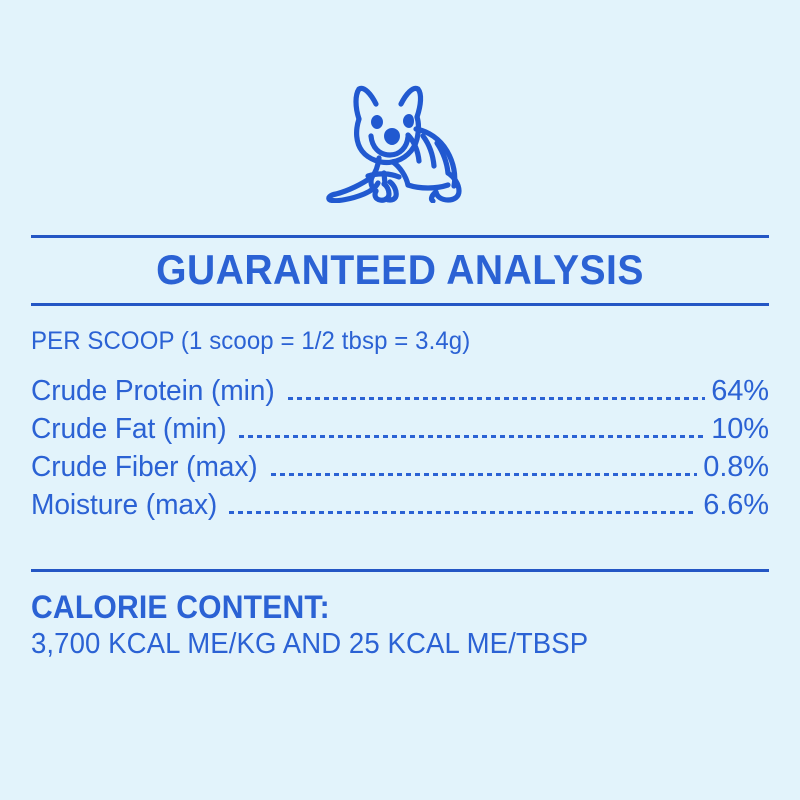 Image resolution: width=800 pixels, height=800 pixels. What do you see at coordinates (740, 429) in the screenshot?
I see `nutrient-value: 10%` at bounding box center [740, 429].